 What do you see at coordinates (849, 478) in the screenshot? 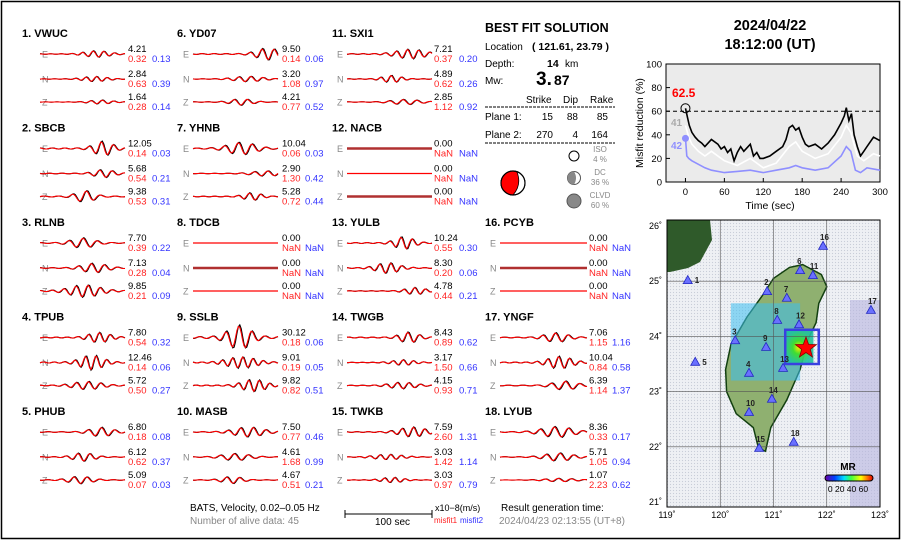
I see `colorbar` at bounding box center [849, 478].